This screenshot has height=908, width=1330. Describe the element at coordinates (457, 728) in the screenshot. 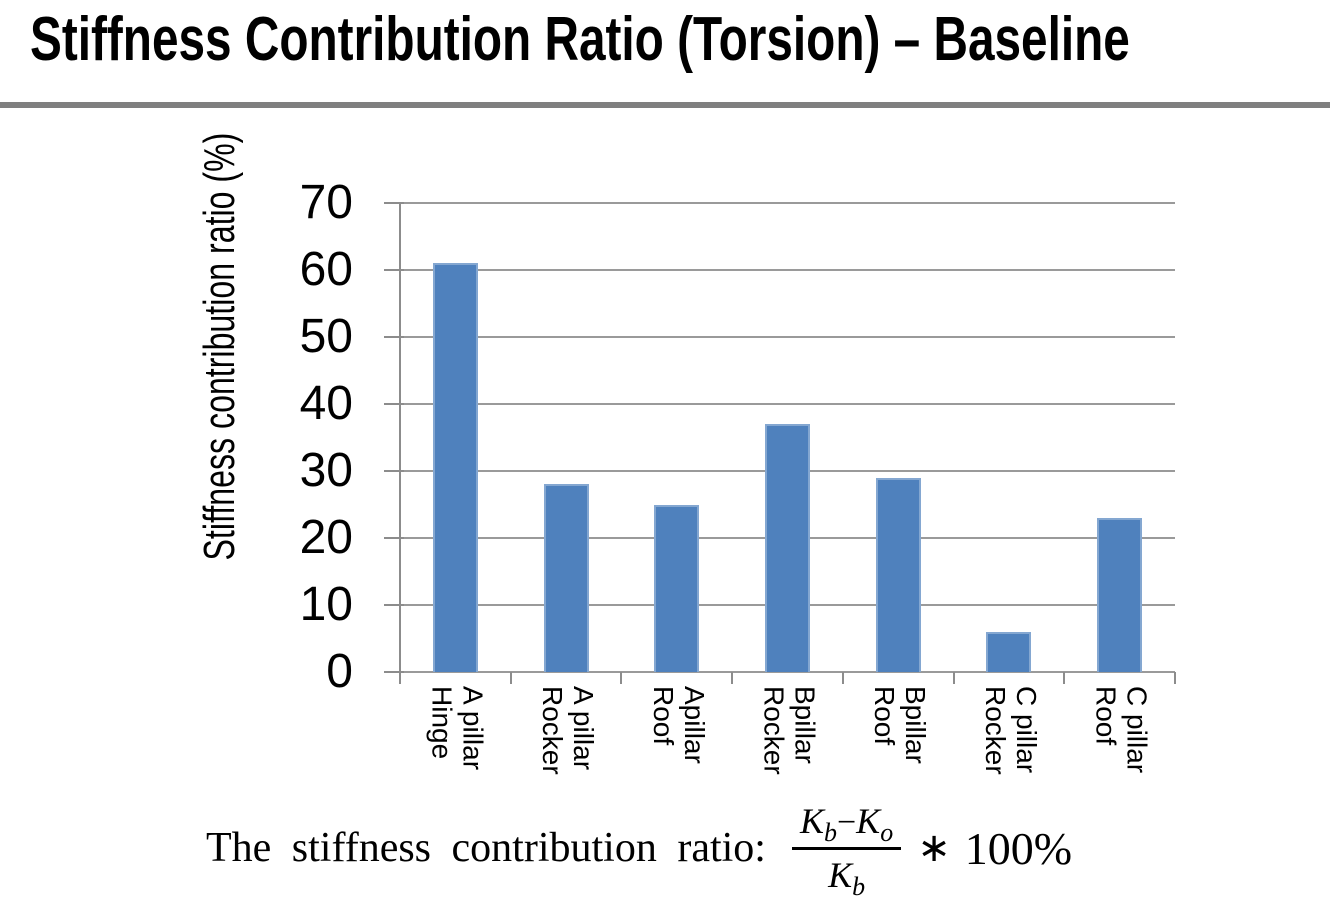

I see `x-category-label: A pillar Hinge` at that location.